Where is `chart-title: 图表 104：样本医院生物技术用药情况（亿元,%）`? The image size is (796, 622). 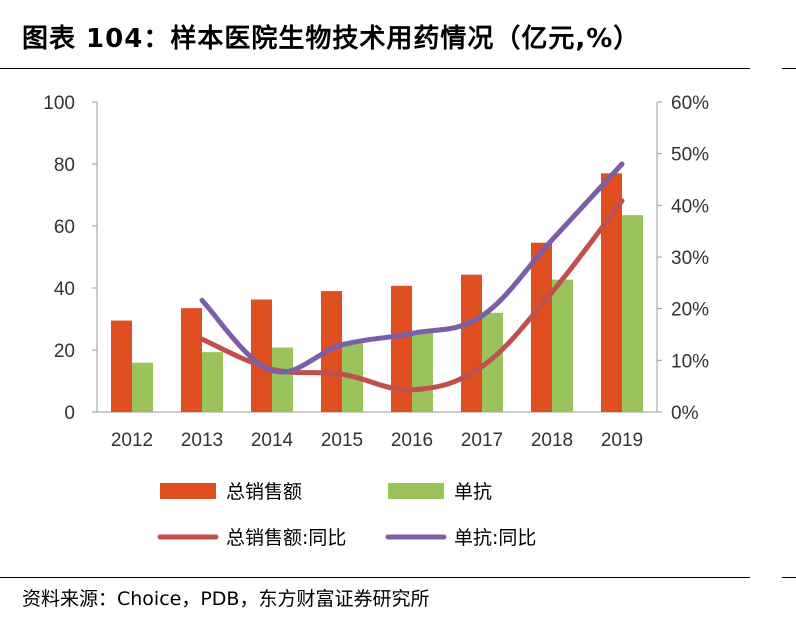
chart-title: 图表 104：样本医院生物技术用药情况（亿元,%） is located at coordinates (331, 39).